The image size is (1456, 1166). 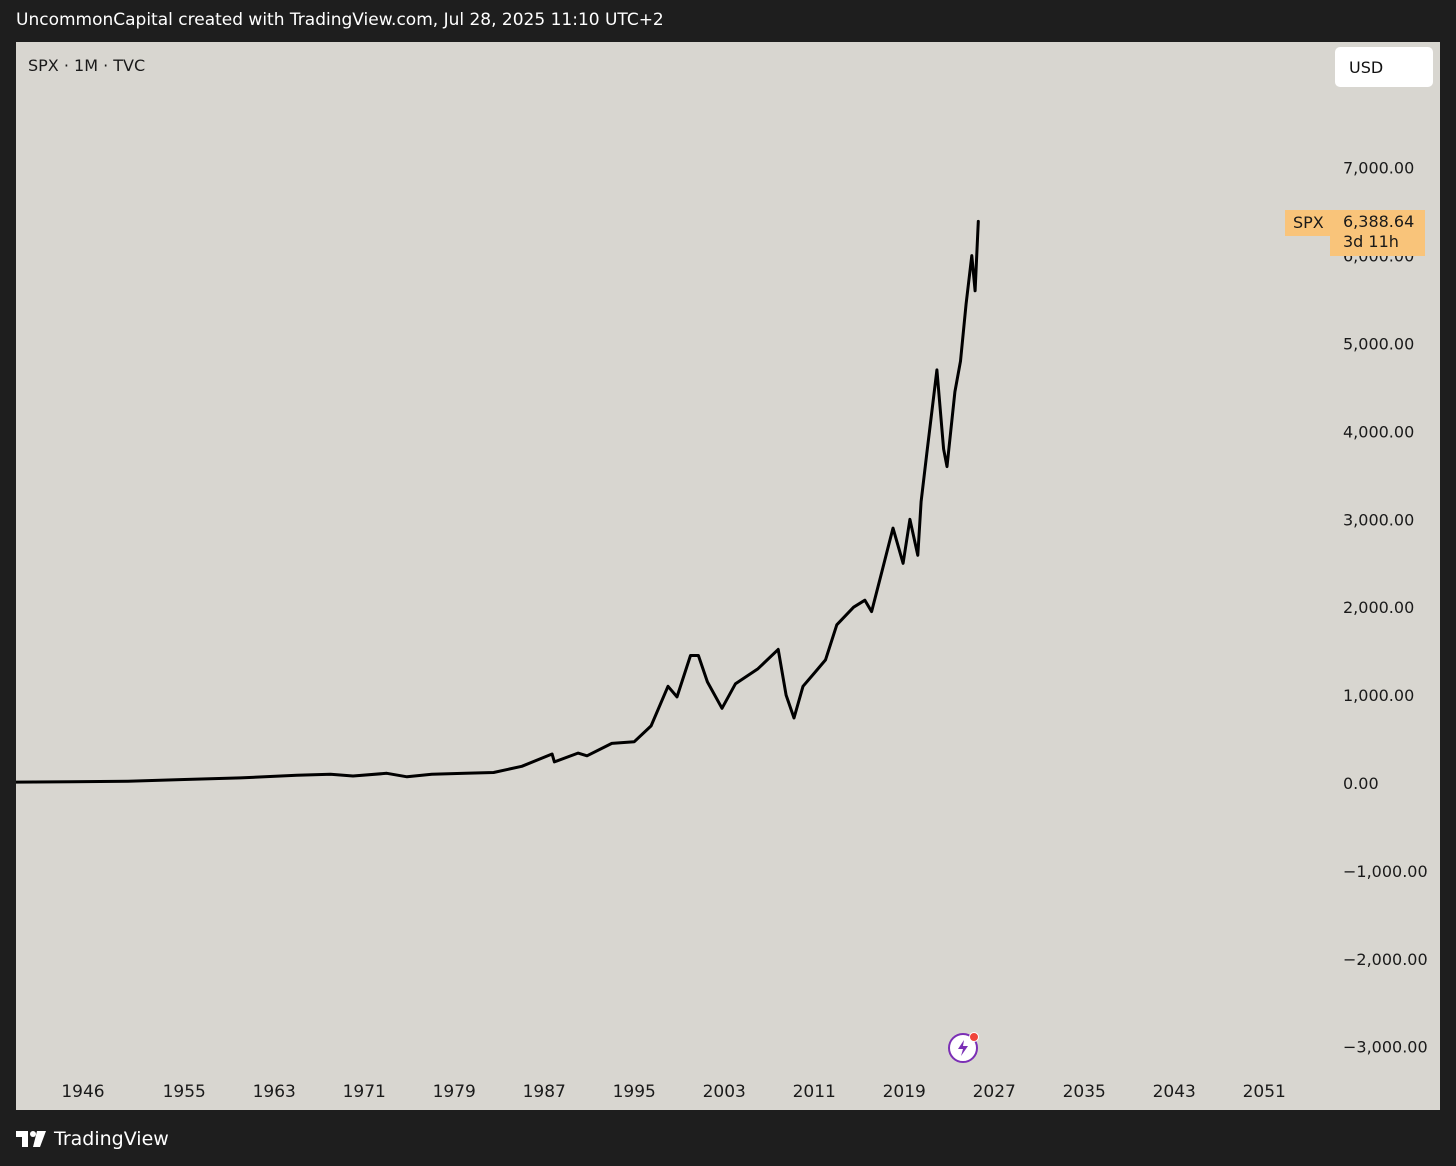 What do you see at coordinates (87, 65) in the screenshot?
I see `symbol-info: SPX · 1M · TVC` at bounding box center [87, 65].